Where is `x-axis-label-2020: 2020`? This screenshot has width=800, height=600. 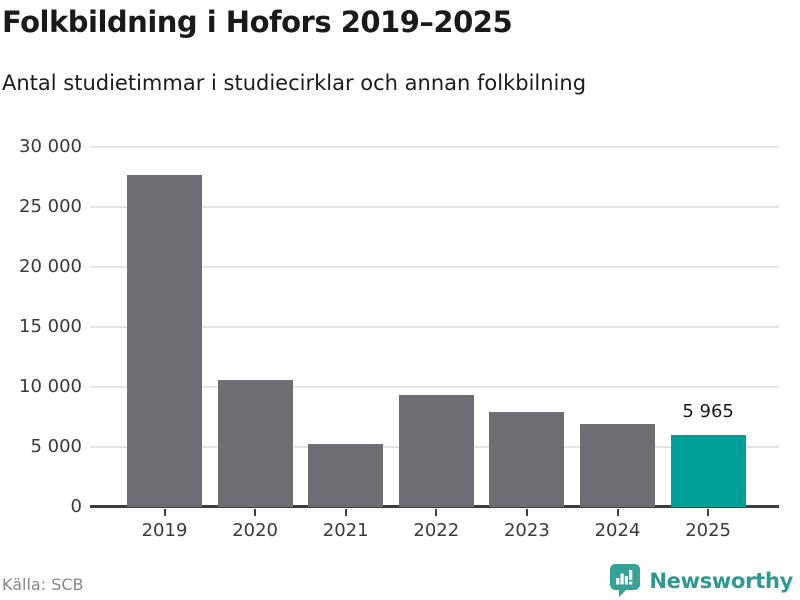
x-axis-label-2020: 2020 is located at coordinates (255, 530).